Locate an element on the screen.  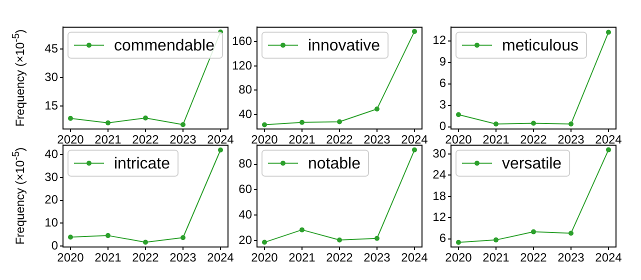
legend-label: versatile is located at coordinates (532, 164).